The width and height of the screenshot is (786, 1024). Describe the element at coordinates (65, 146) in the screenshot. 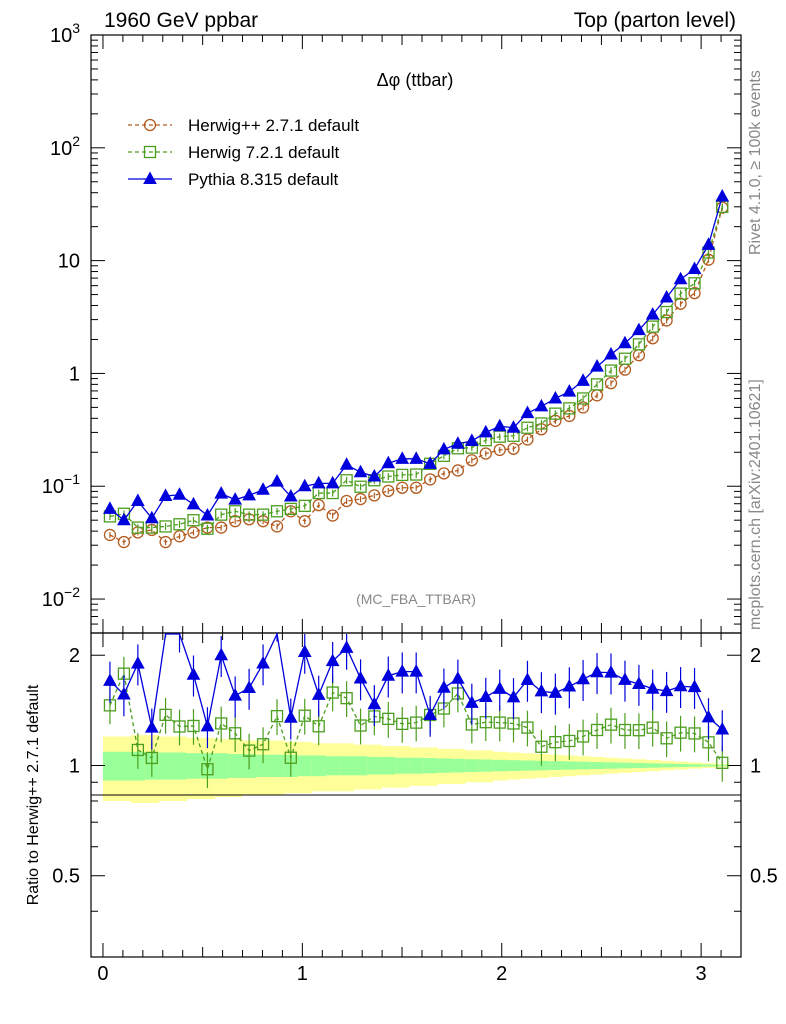

I see `main-y-tick-label: 10²` at that location.